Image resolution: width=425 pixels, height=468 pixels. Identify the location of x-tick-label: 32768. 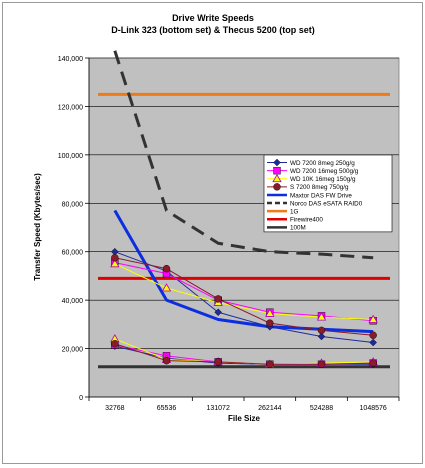
(115, 408).